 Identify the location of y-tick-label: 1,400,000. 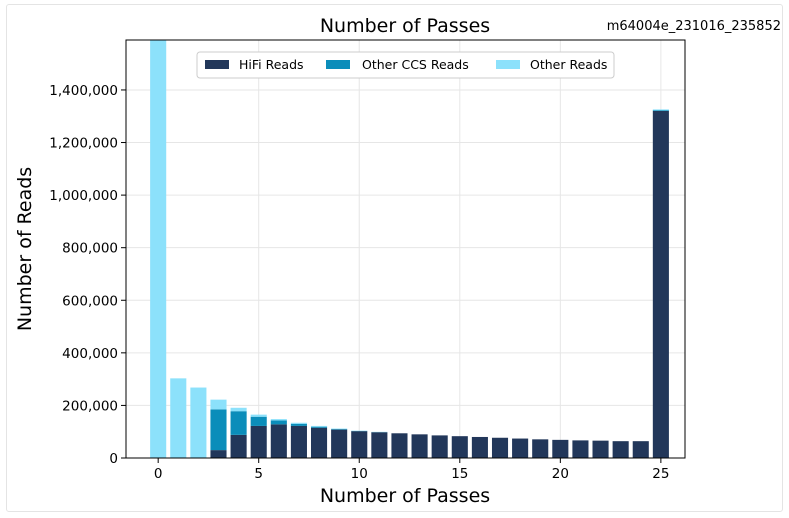
(83, 91).